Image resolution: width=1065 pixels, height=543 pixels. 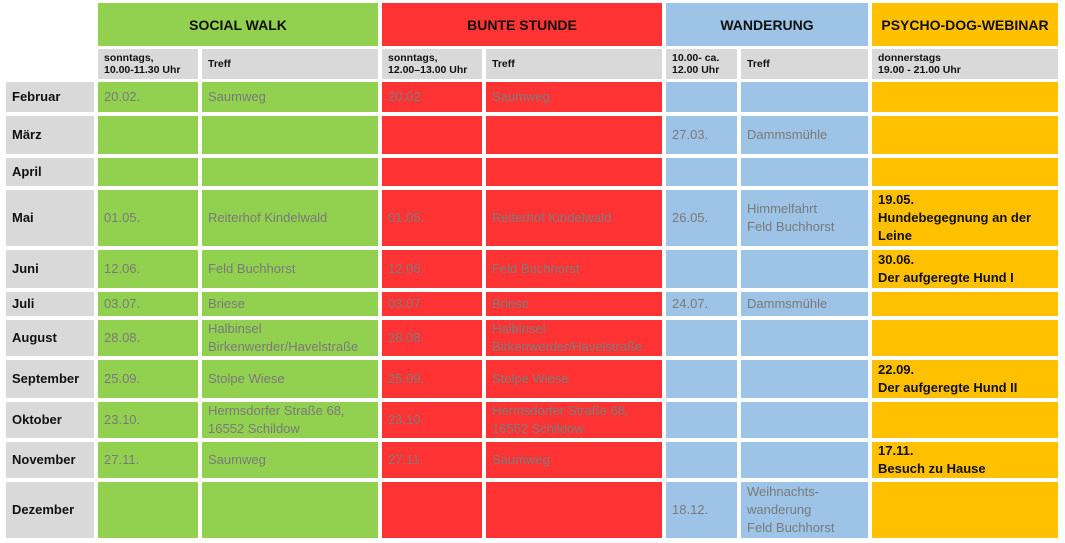 I want to click on bs-place: Hermsdorfer Straße 68, 16552 Schildow, so click(x=574, y=420).